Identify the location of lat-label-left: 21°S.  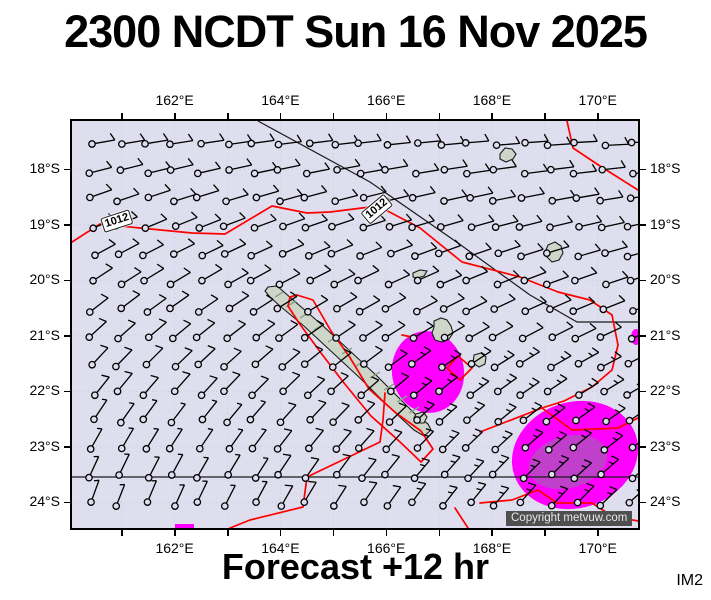
(44, 334).